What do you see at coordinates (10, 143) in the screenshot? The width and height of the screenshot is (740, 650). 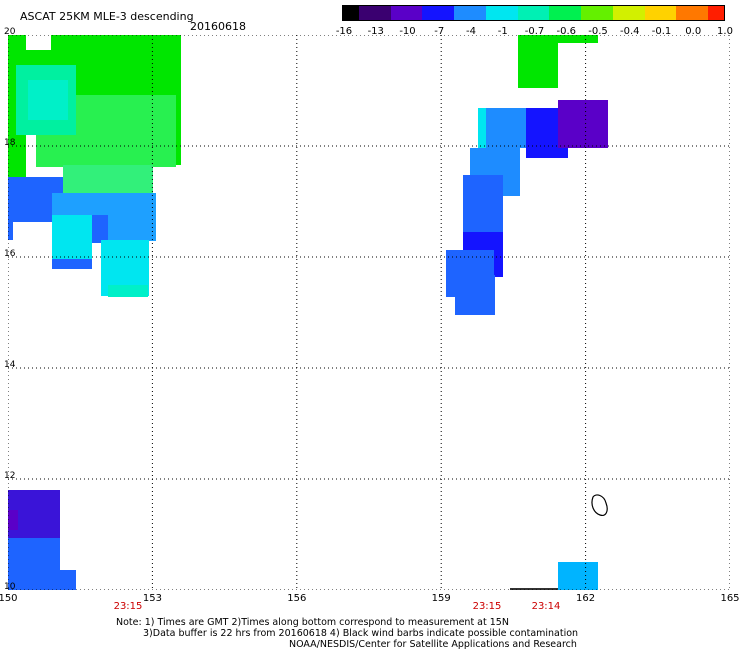 I see `latitude-label: 18` at bounding box center [10, 143].